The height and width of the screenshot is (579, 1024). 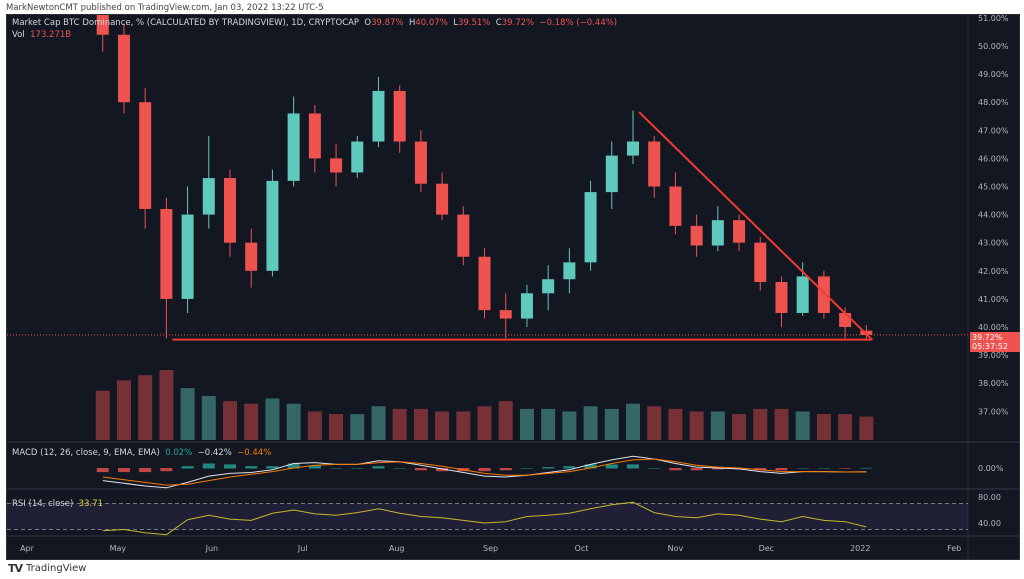 I want to click on rsi-tick-label: 40.00, so click(x=989, y=523).